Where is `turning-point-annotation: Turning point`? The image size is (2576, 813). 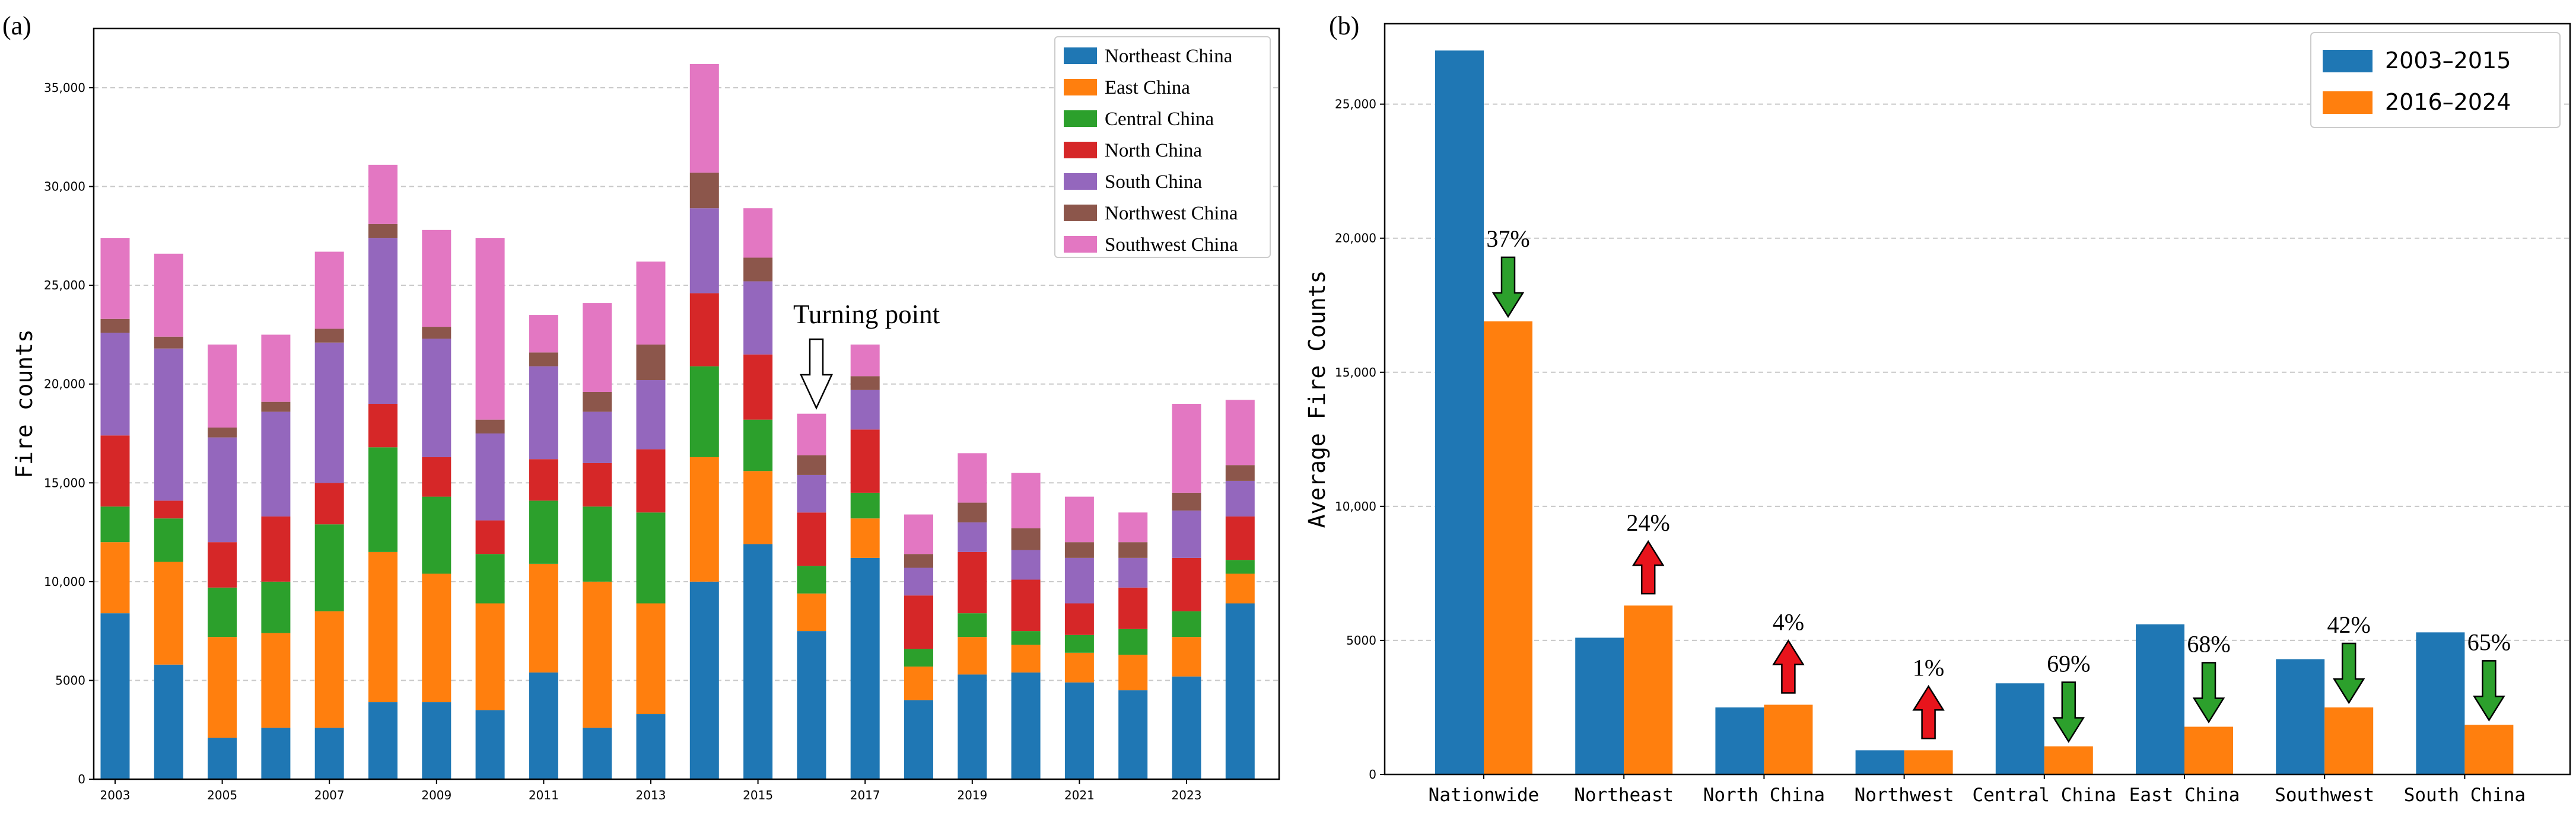
turning-point-annotation: Turning point is located at coordinates (866, 354).